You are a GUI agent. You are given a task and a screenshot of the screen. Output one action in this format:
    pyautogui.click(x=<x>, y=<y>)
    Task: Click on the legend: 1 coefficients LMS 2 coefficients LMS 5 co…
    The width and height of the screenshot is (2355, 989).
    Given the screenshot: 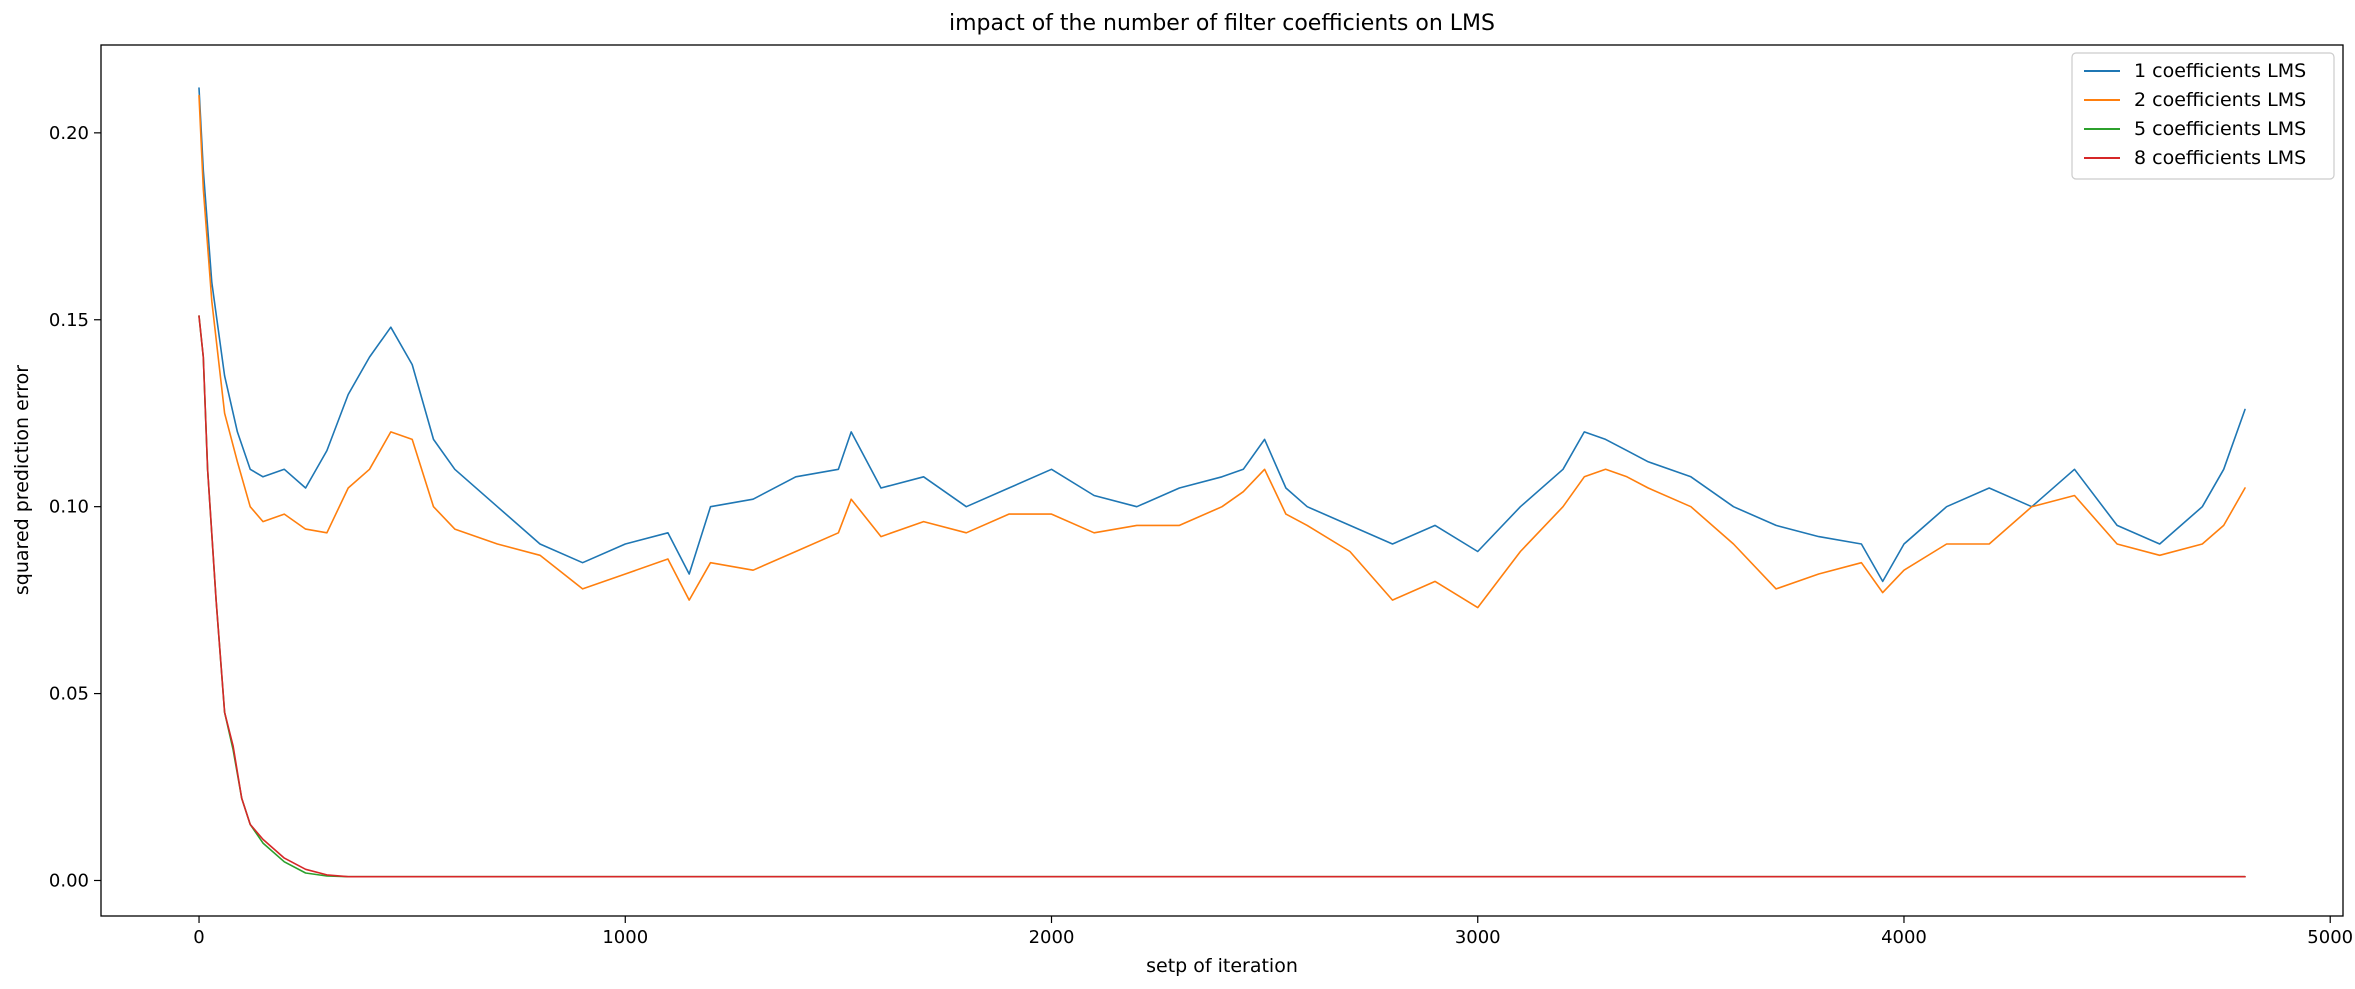 What is the action you would take?
    pyautogui.click(x=2203, y=116)
    